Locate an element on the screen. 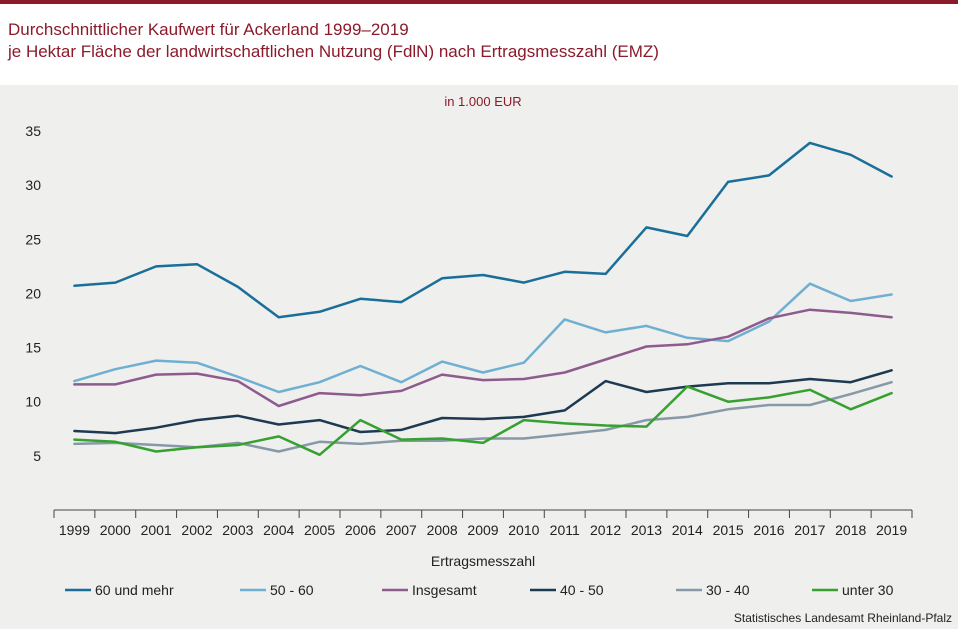  y-tick-label: 30 is located at coordinates (33, 185).